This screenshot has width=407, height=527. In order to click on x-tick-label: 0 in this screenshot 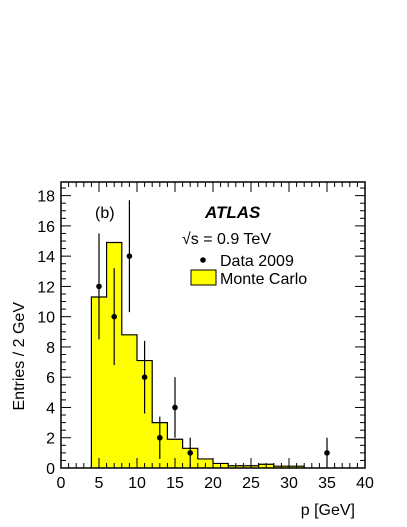, I will do `click(61, 483)`.